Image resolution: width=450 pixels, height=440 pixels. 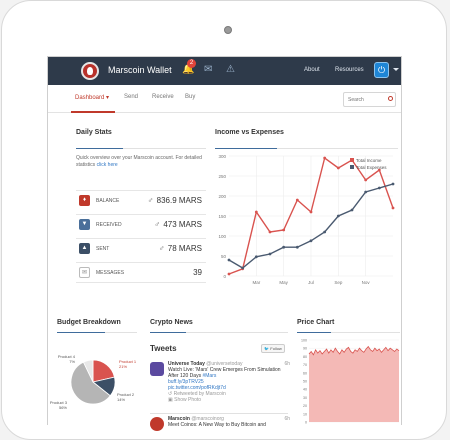 I want to click on y-tick-label: 30, so click(x=305, y=398).